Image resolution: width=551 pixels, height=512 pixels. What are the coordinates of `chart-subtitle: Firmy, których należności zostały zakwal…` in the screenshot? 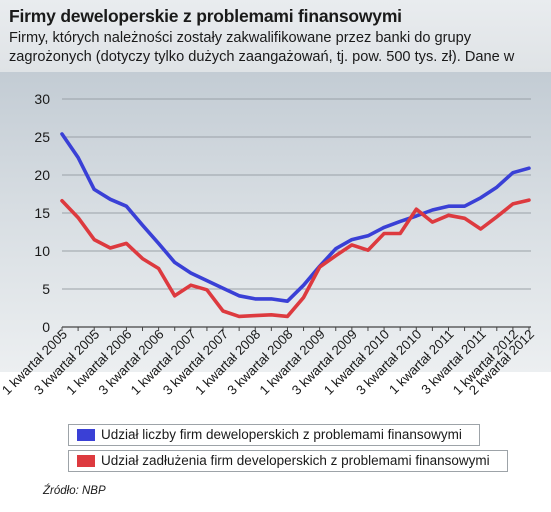 It's located at (262, 57).